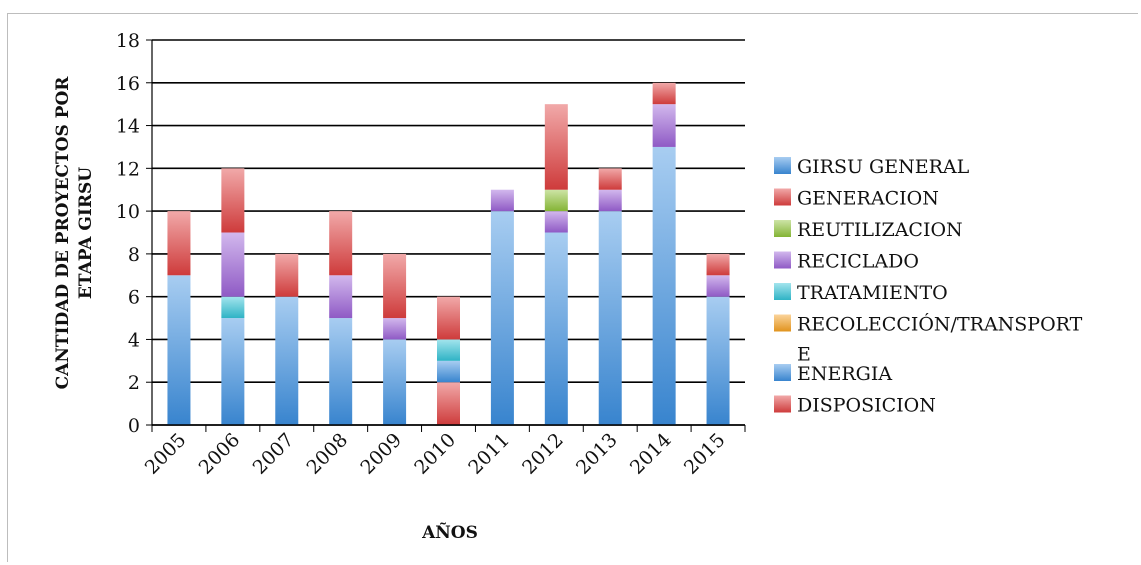  What do you see at coordinates (844, 374) in the screenshot?
I see `legend-label: ENERGIA` at bounding box center [844, 374].